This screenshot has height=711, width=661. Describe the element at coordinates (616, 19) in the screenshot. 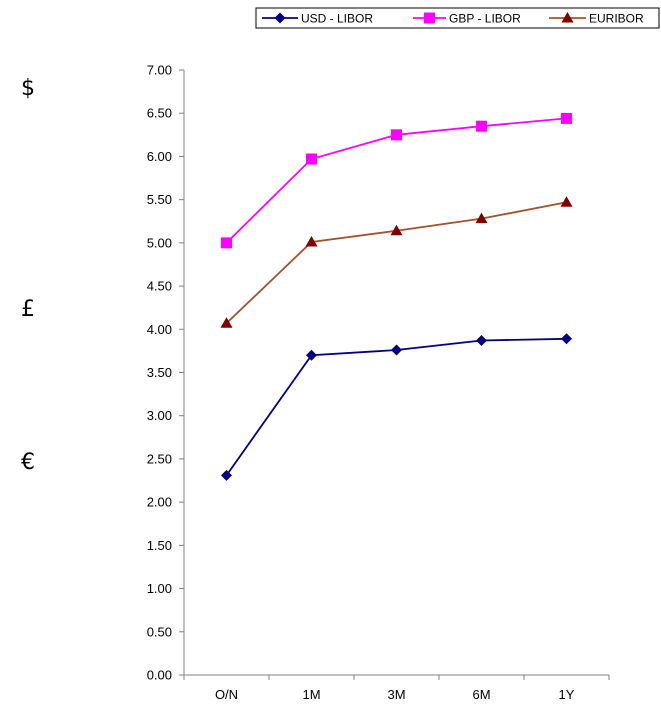

I see `legend-label: EURIBOR` at that location.